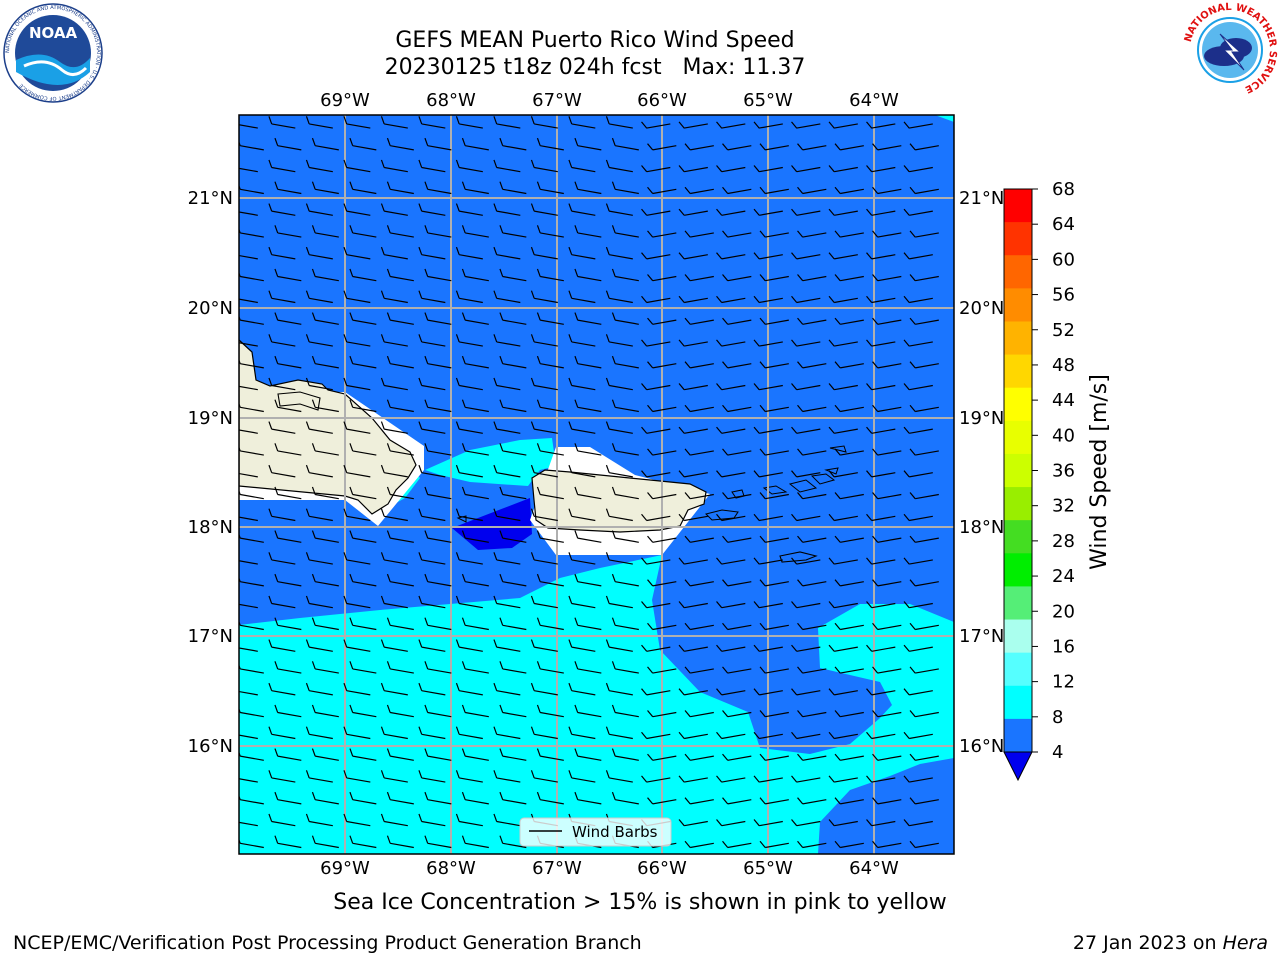  What do you see at coordinates (823, 479) in the screenshot?
I see `land-tortola` at bounding box center [823, 479].